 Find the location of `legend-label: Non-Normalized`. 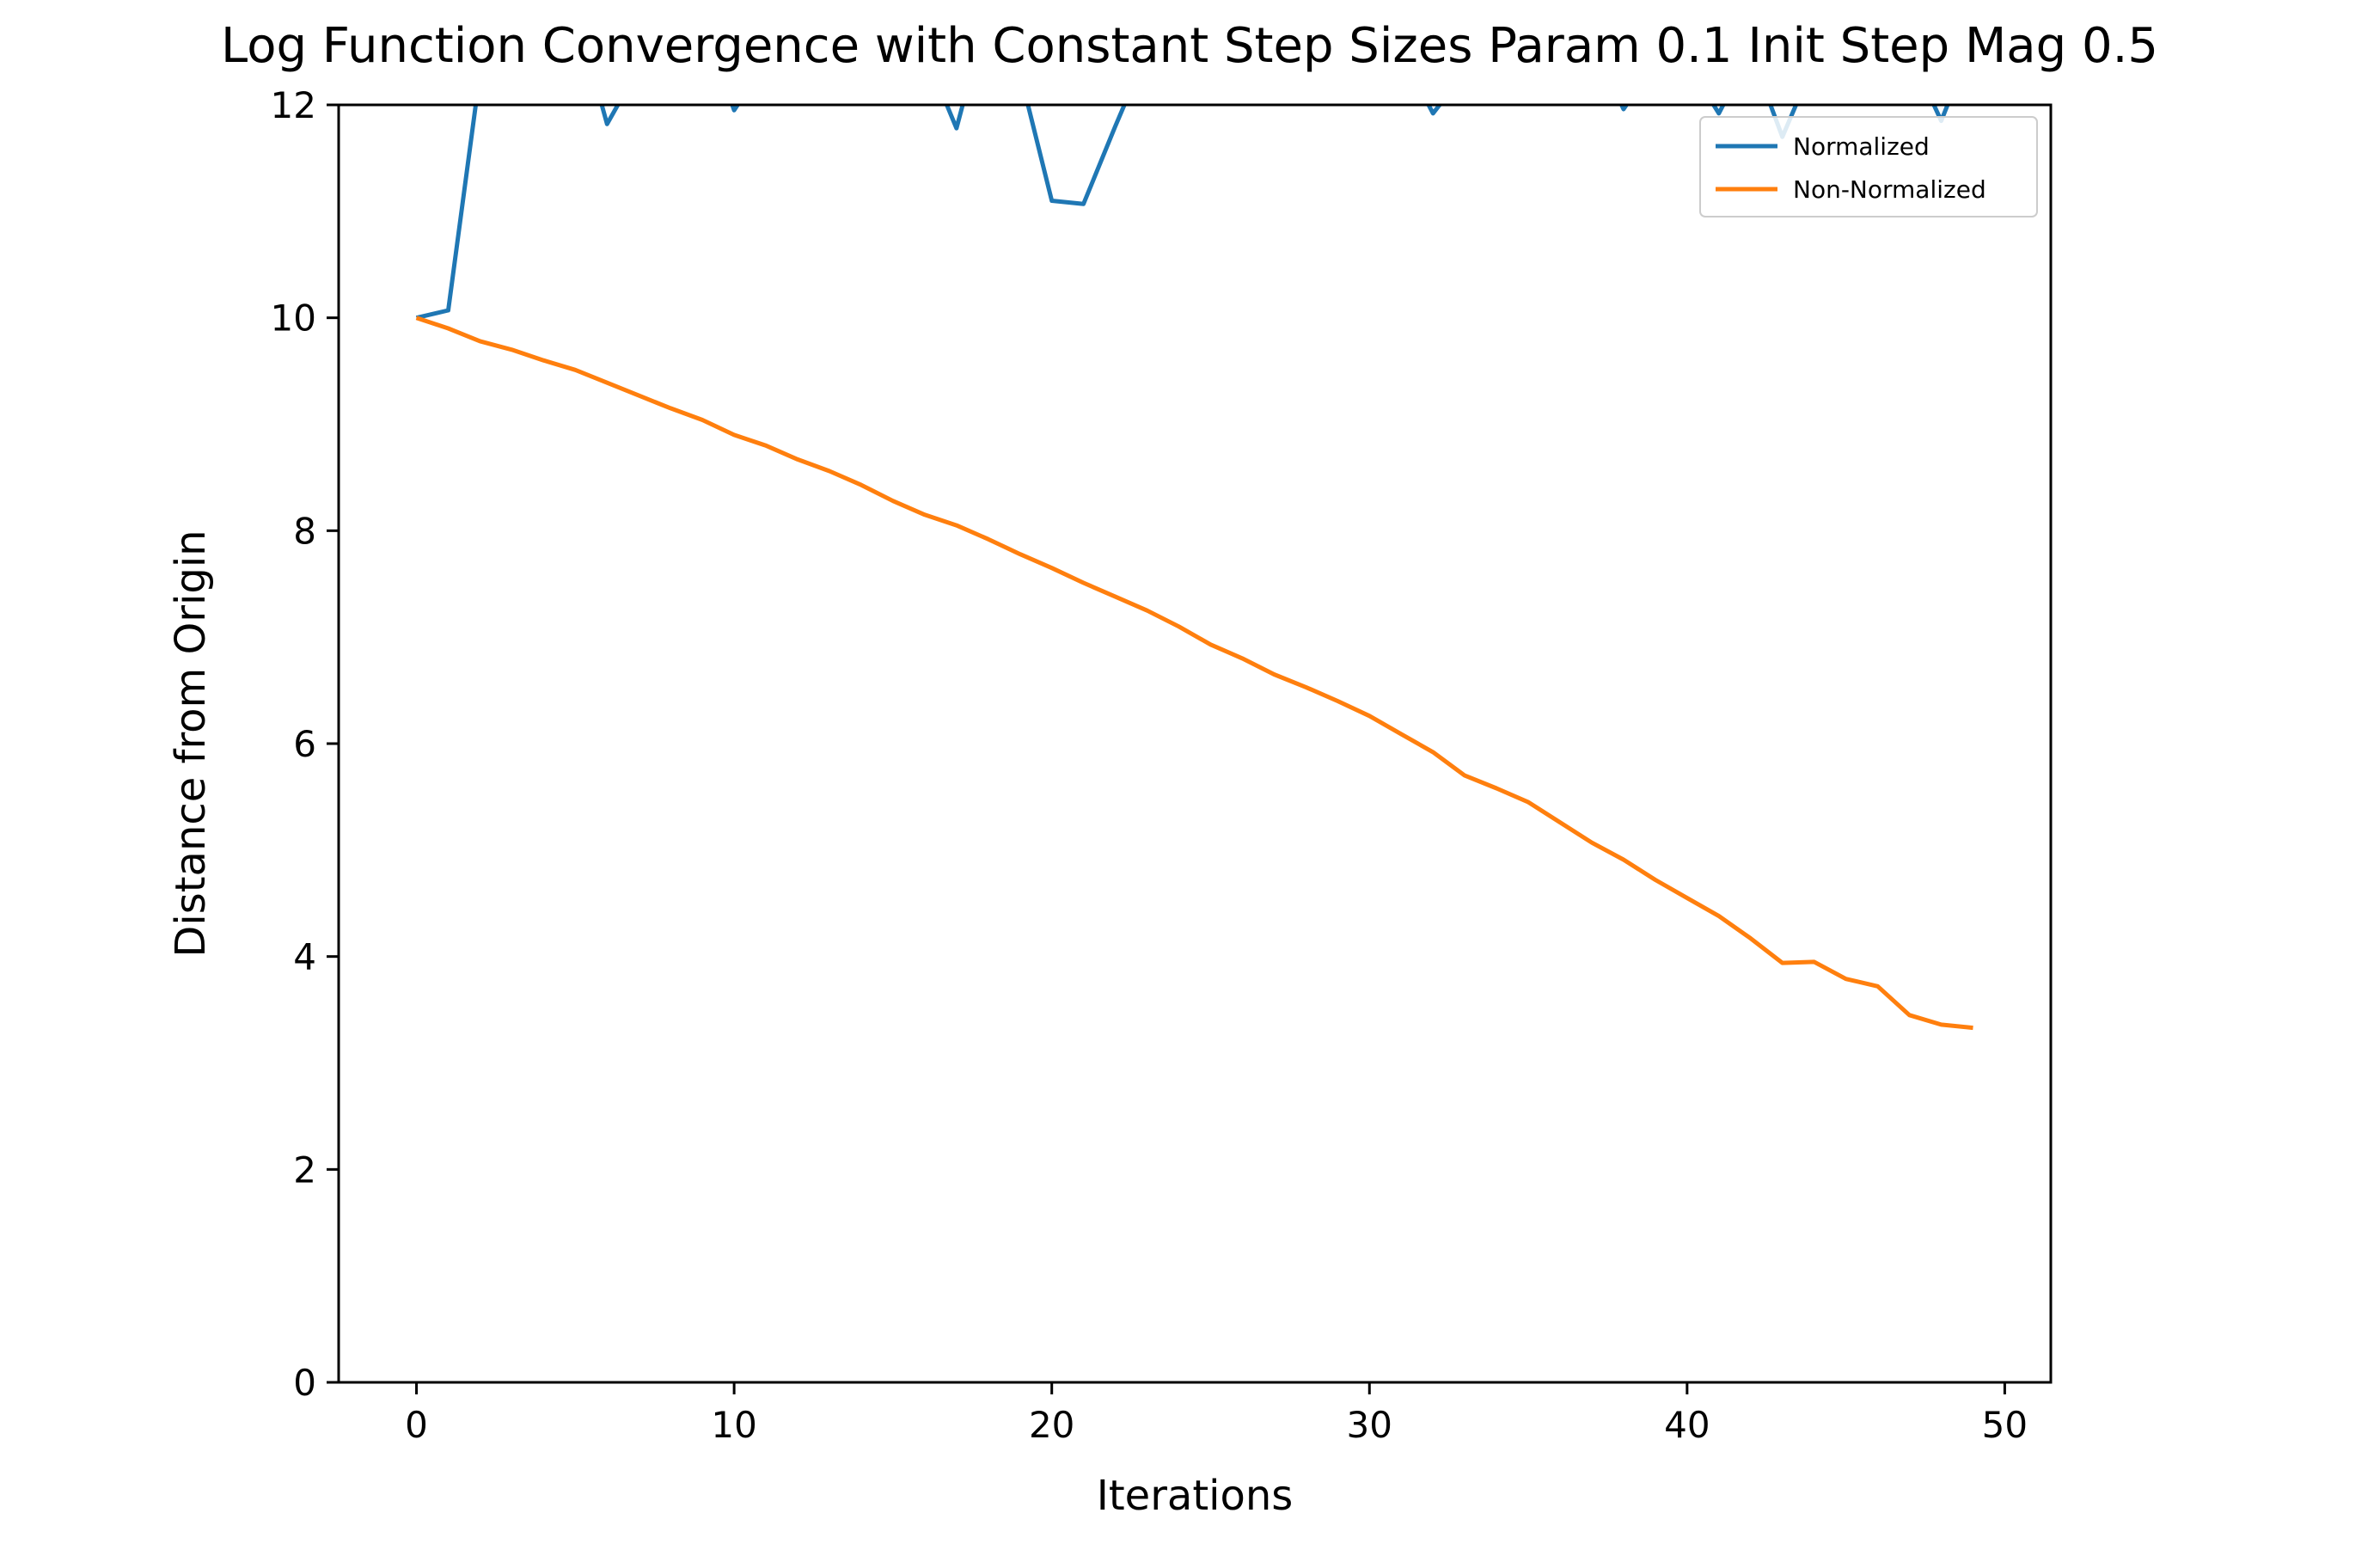

legend-label: Non-Normalized is located at coordinates (1890, 189).